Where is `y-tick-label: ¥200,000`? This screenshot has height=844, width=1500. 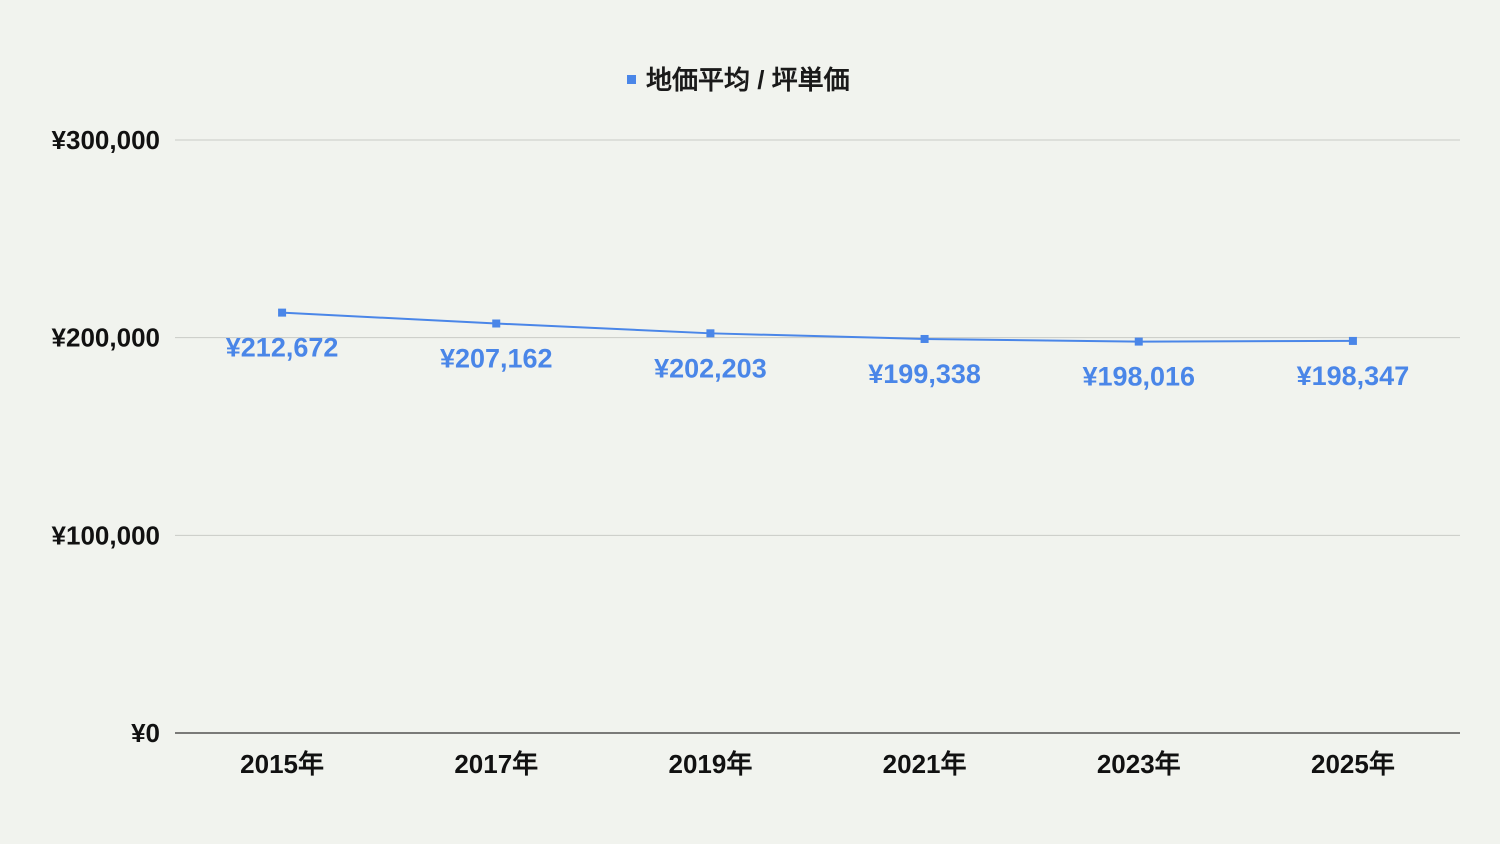 y-tick-label: ¥200,000 is located at coordinates (106, 338).